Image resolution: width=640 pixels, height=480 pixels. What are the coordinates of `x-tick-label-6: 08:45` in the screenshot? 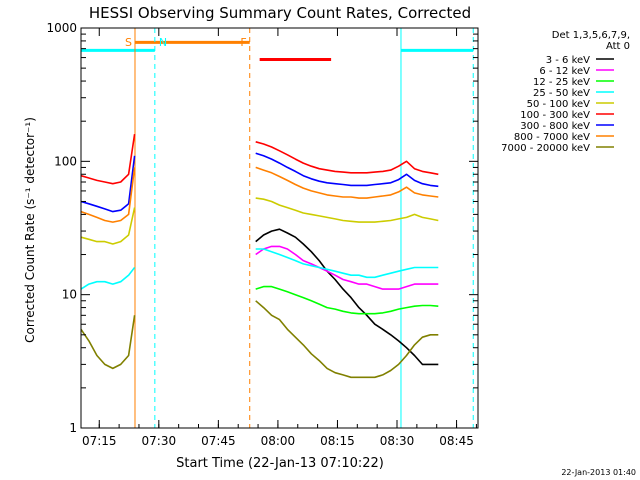 It's located at (456, 441).